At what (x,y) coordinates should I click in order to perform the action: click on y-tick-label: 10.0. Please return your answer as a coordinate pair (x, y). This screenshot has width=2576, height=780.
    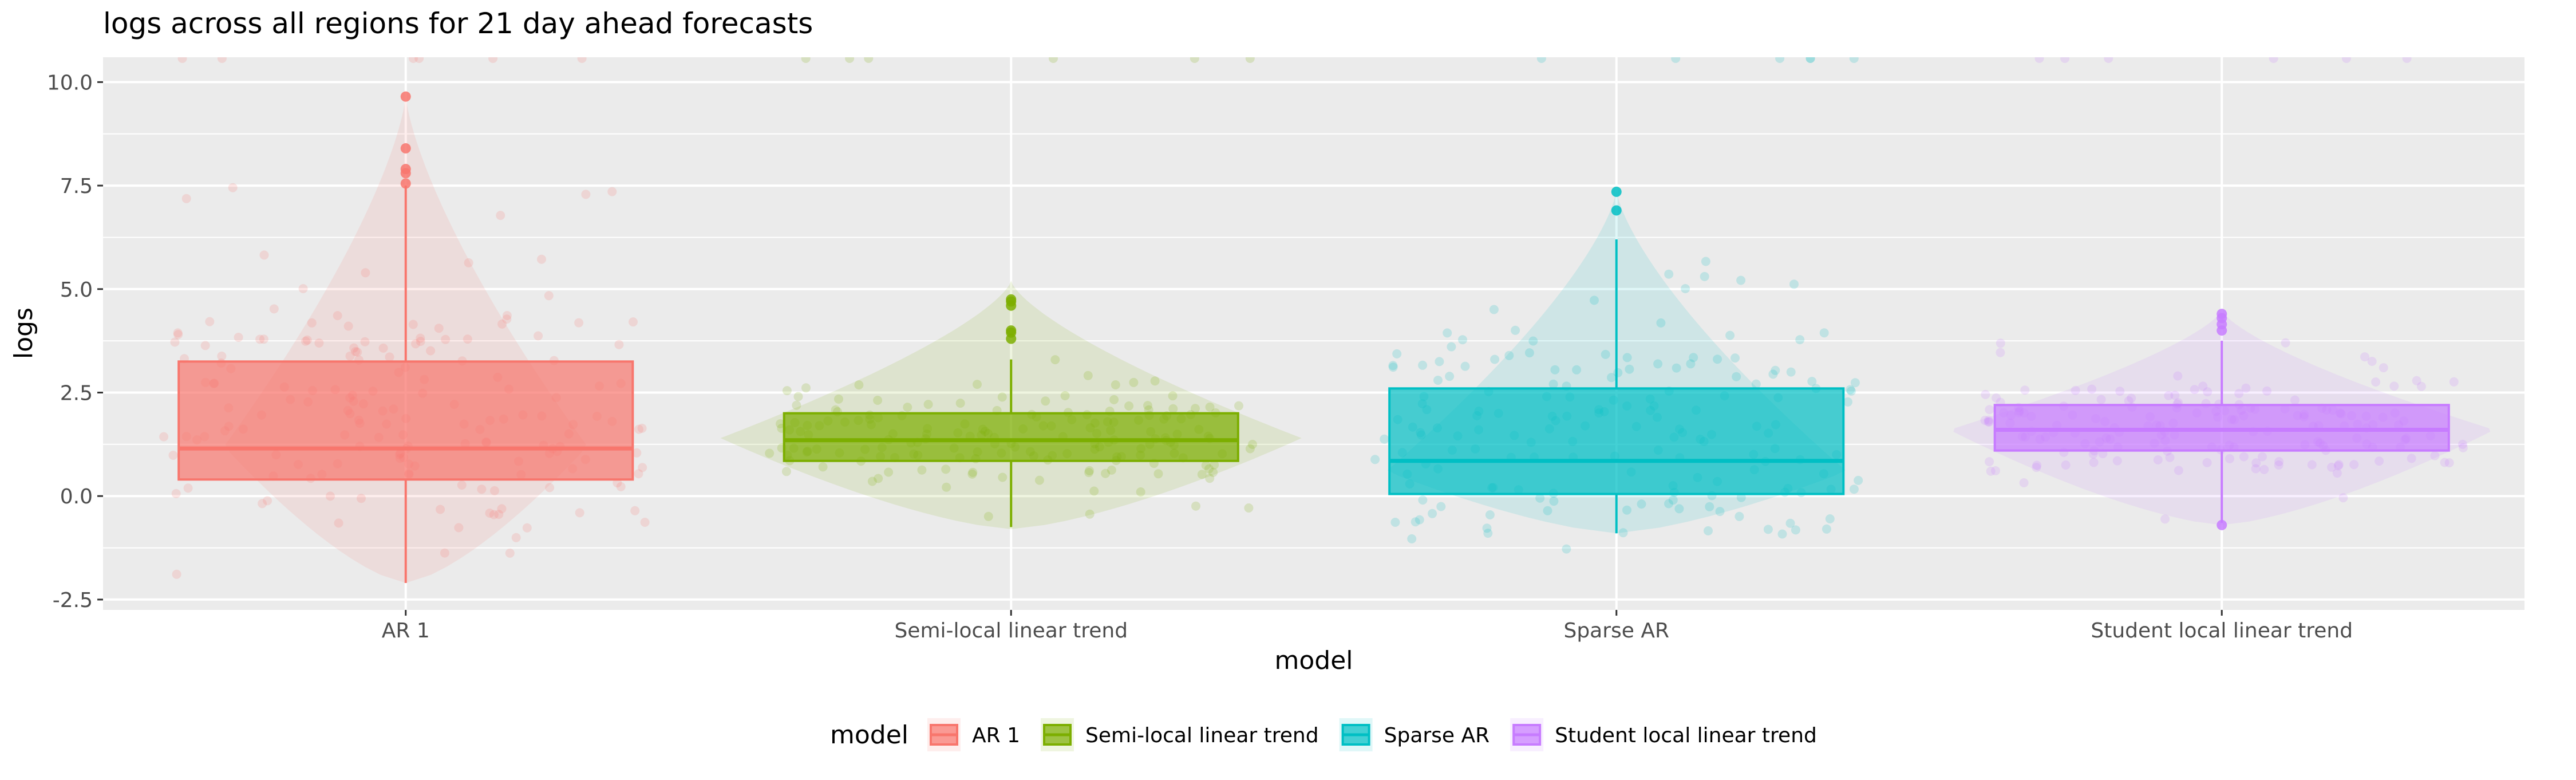
    Looking at the image, I should click on (70, 83).